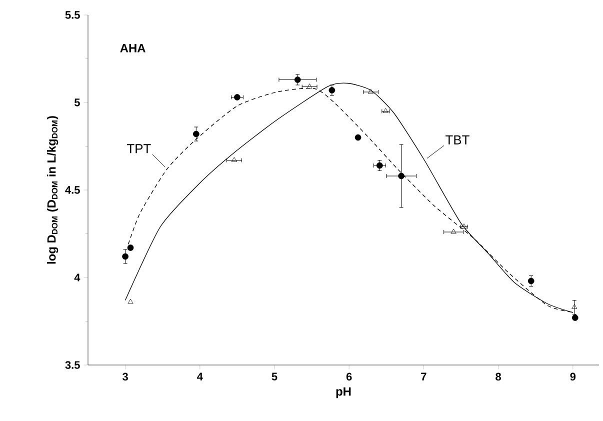  I want to click on x-tick-label: 9, so click(573, 376).